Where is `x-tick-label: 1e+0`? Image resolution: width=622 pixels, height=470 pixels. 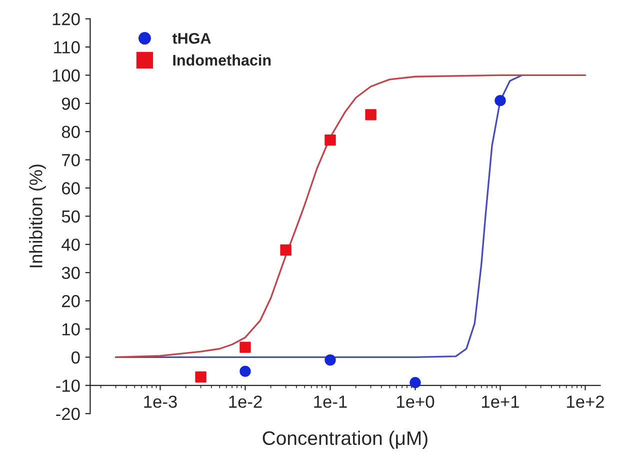
x-tick-label: 1e+0 is located at coordinates (415, 402).